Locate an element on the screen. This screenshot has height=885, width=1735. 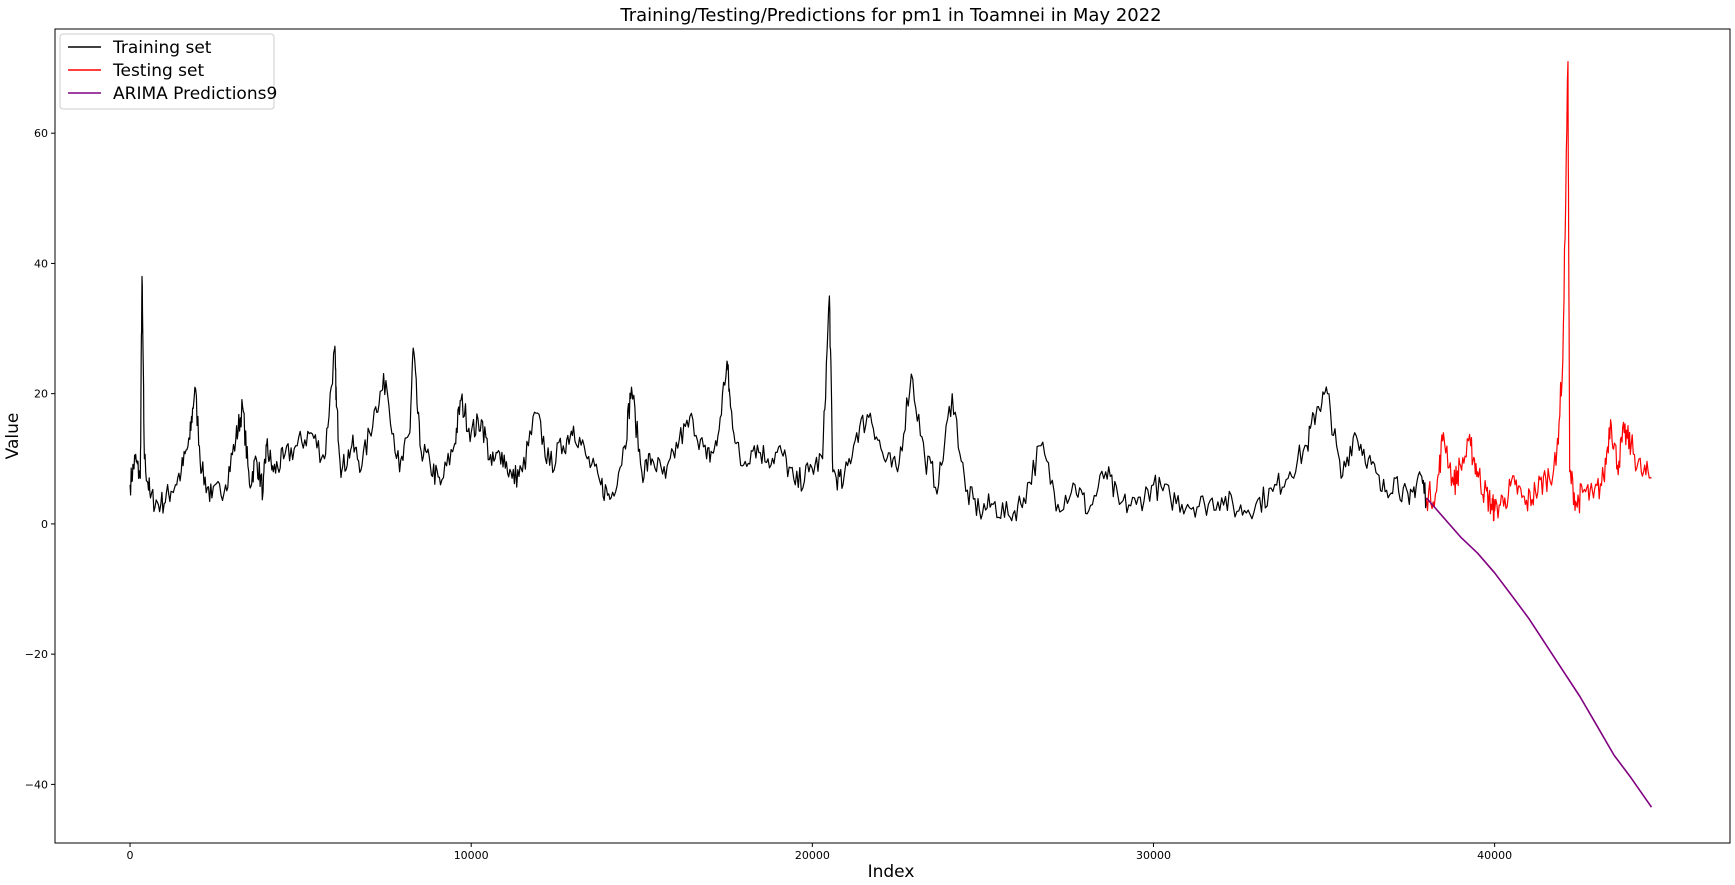
y-tick-label: 40 is located at coordinates (41, 263).